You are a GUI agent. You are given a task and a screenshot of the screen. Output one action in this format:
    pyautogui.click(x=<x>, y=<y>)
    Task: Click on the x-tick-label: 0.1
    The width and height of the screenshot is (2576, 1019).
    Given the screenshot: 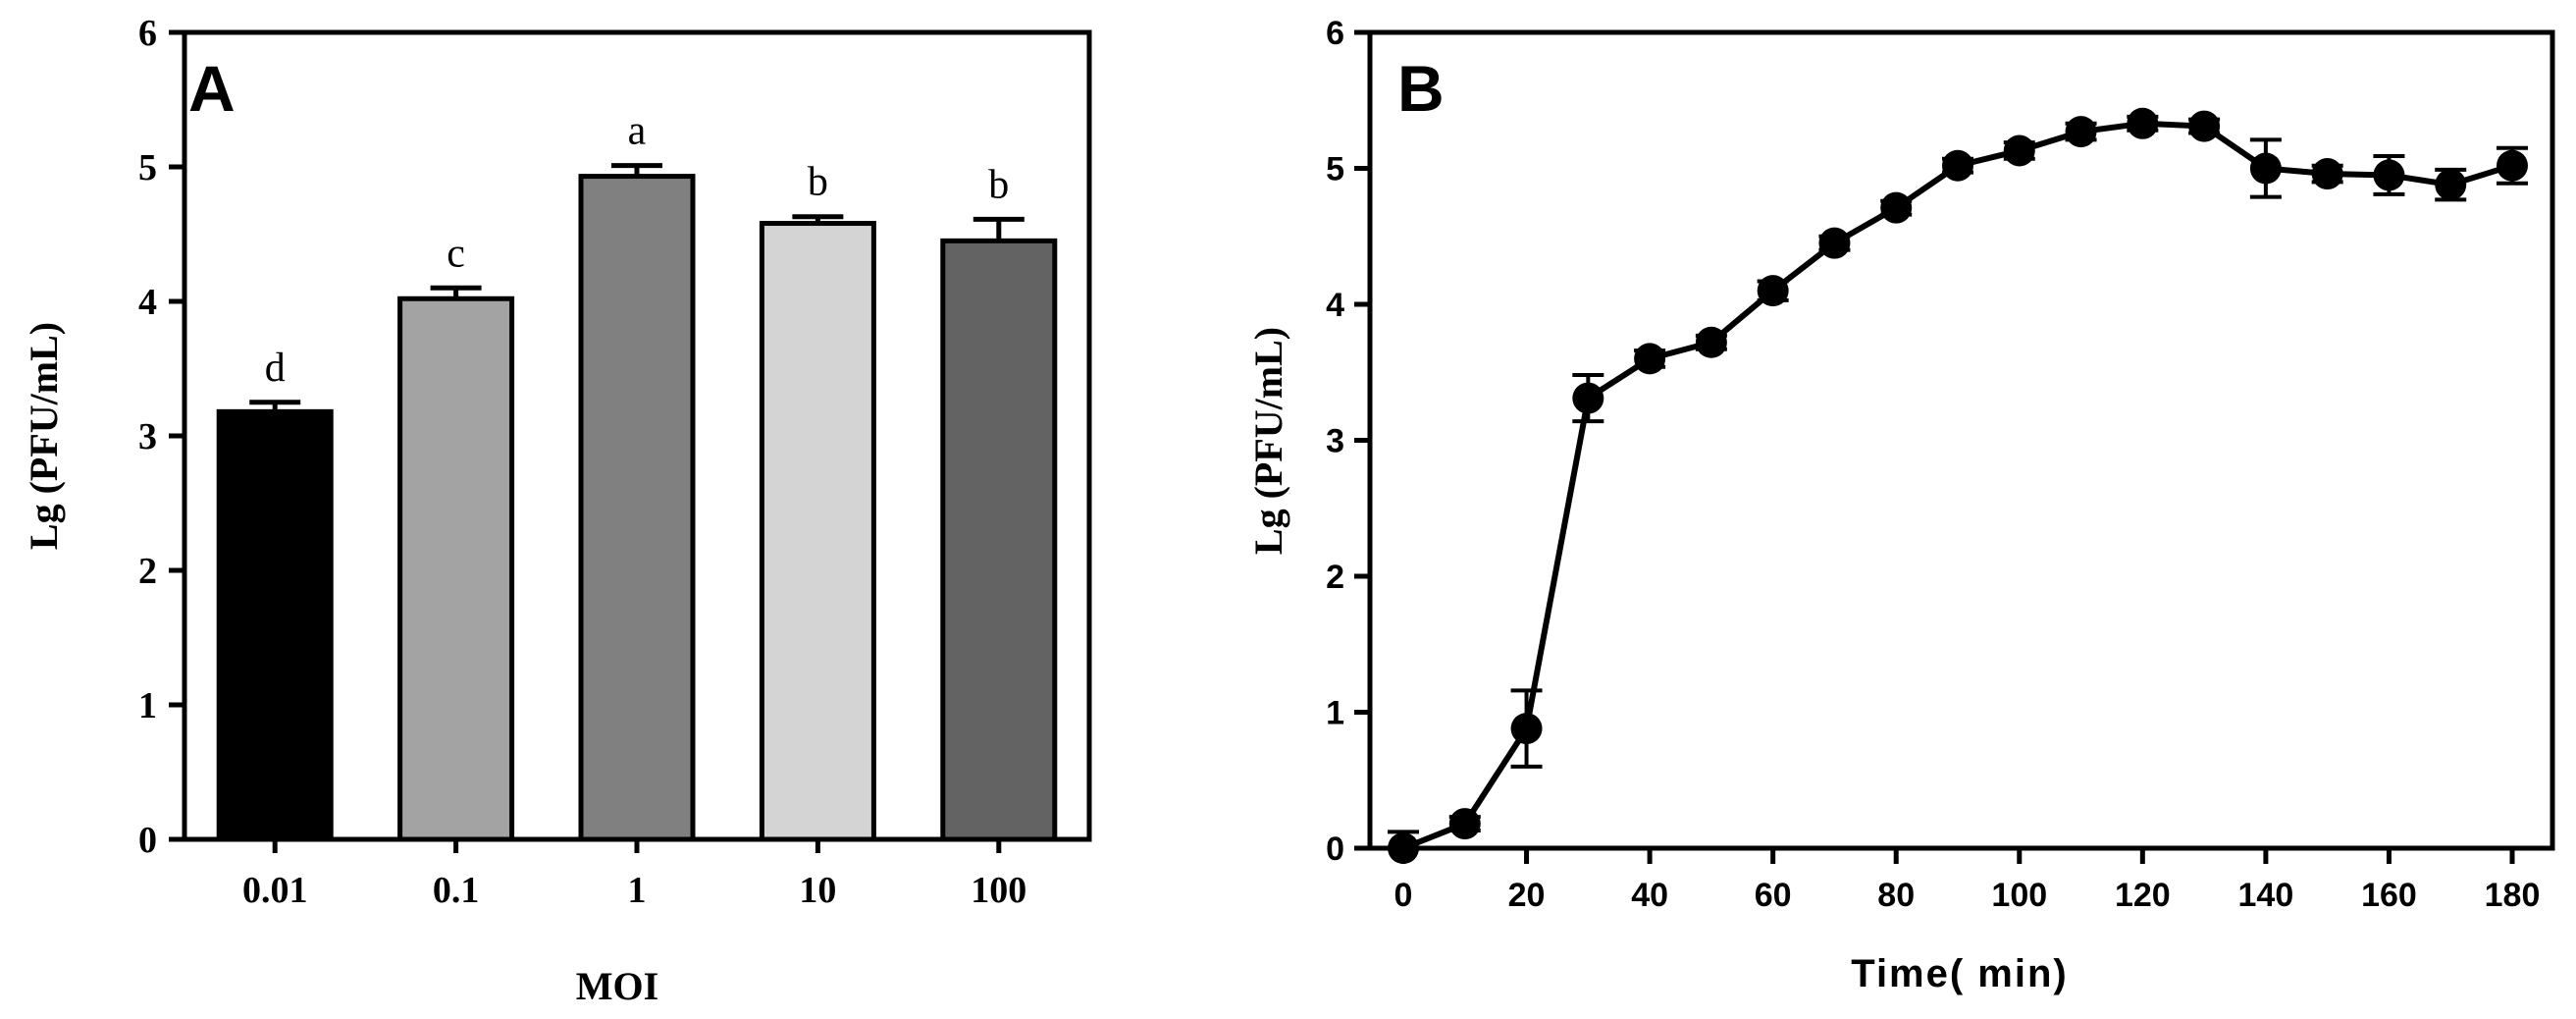 What is the action you would take?
    pyautogui.click(x=456, y=890)
    